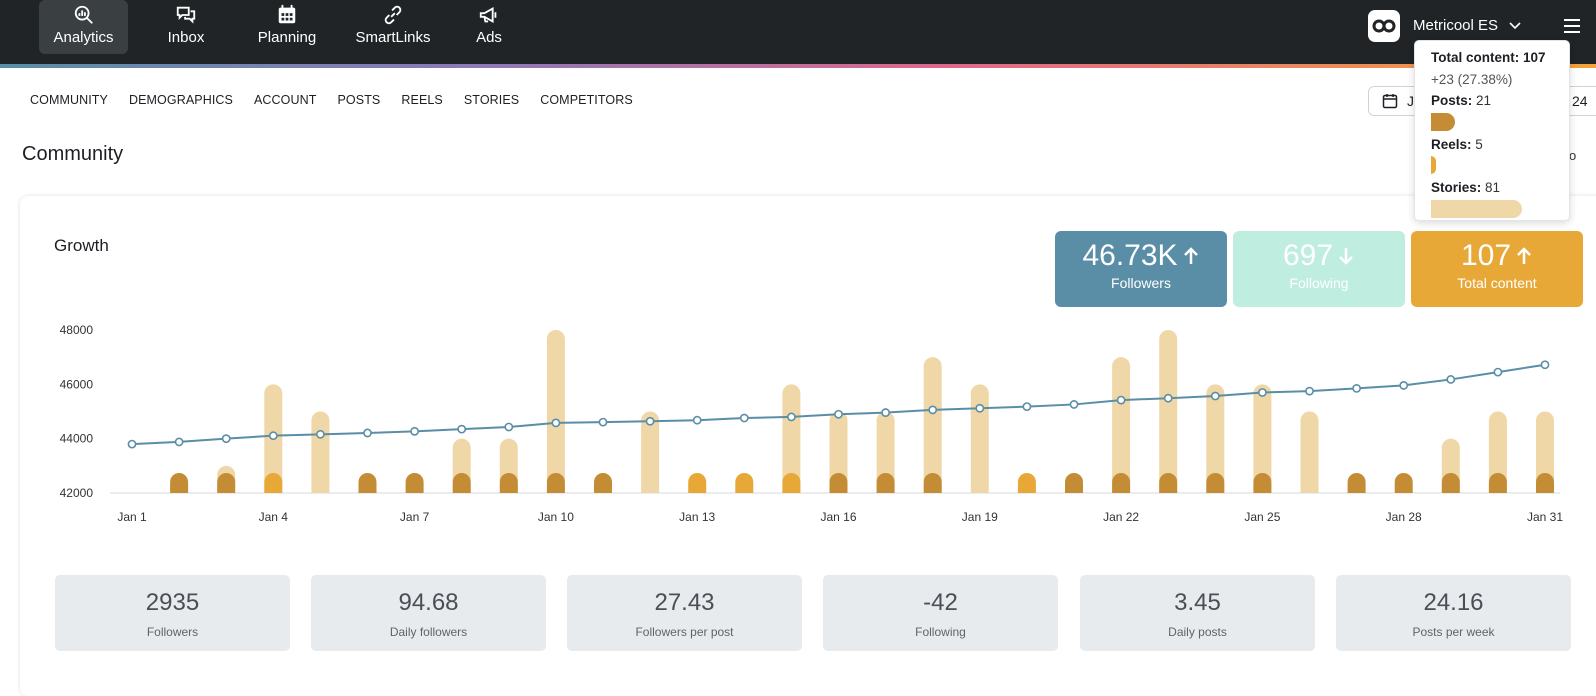 The height and width of the screenshot is (696, 1596). I want to click on y-tick-label: 46000, so click(77, 384).